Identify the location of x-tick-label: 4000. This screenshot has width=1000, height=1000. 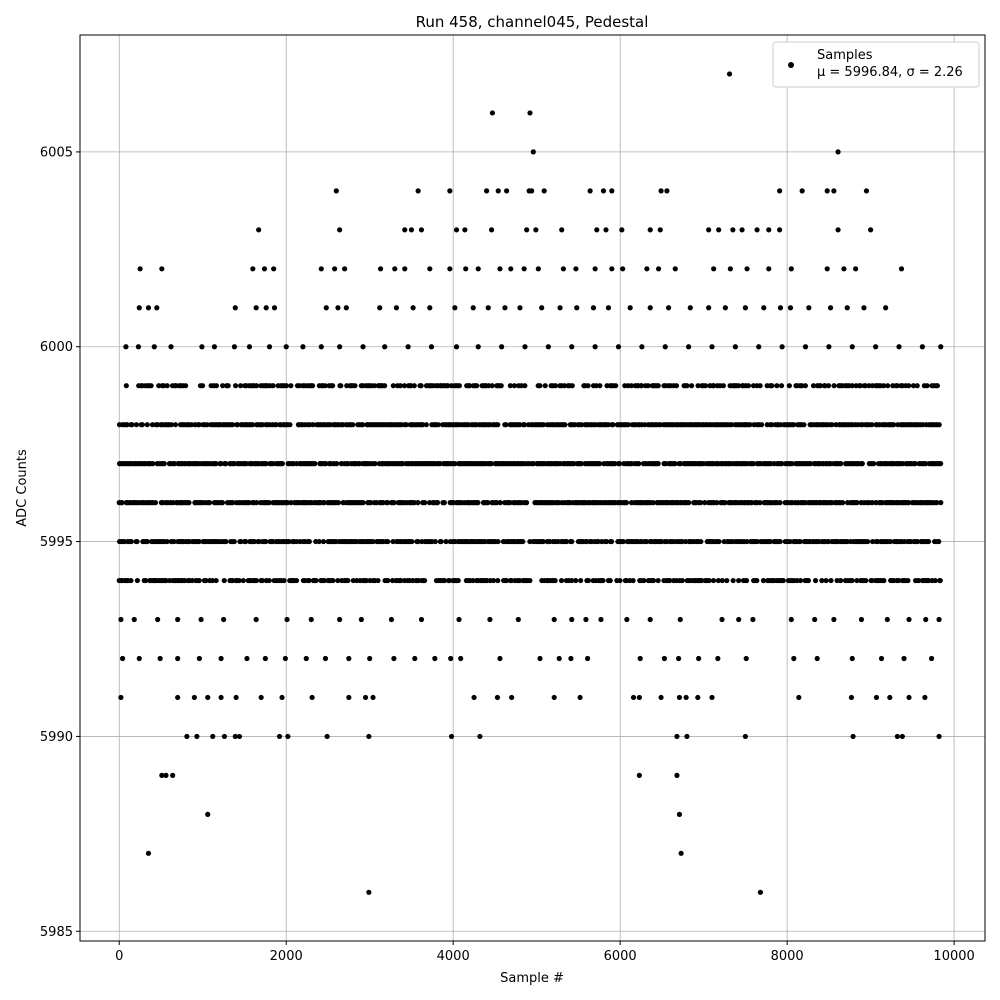
(453, 956).